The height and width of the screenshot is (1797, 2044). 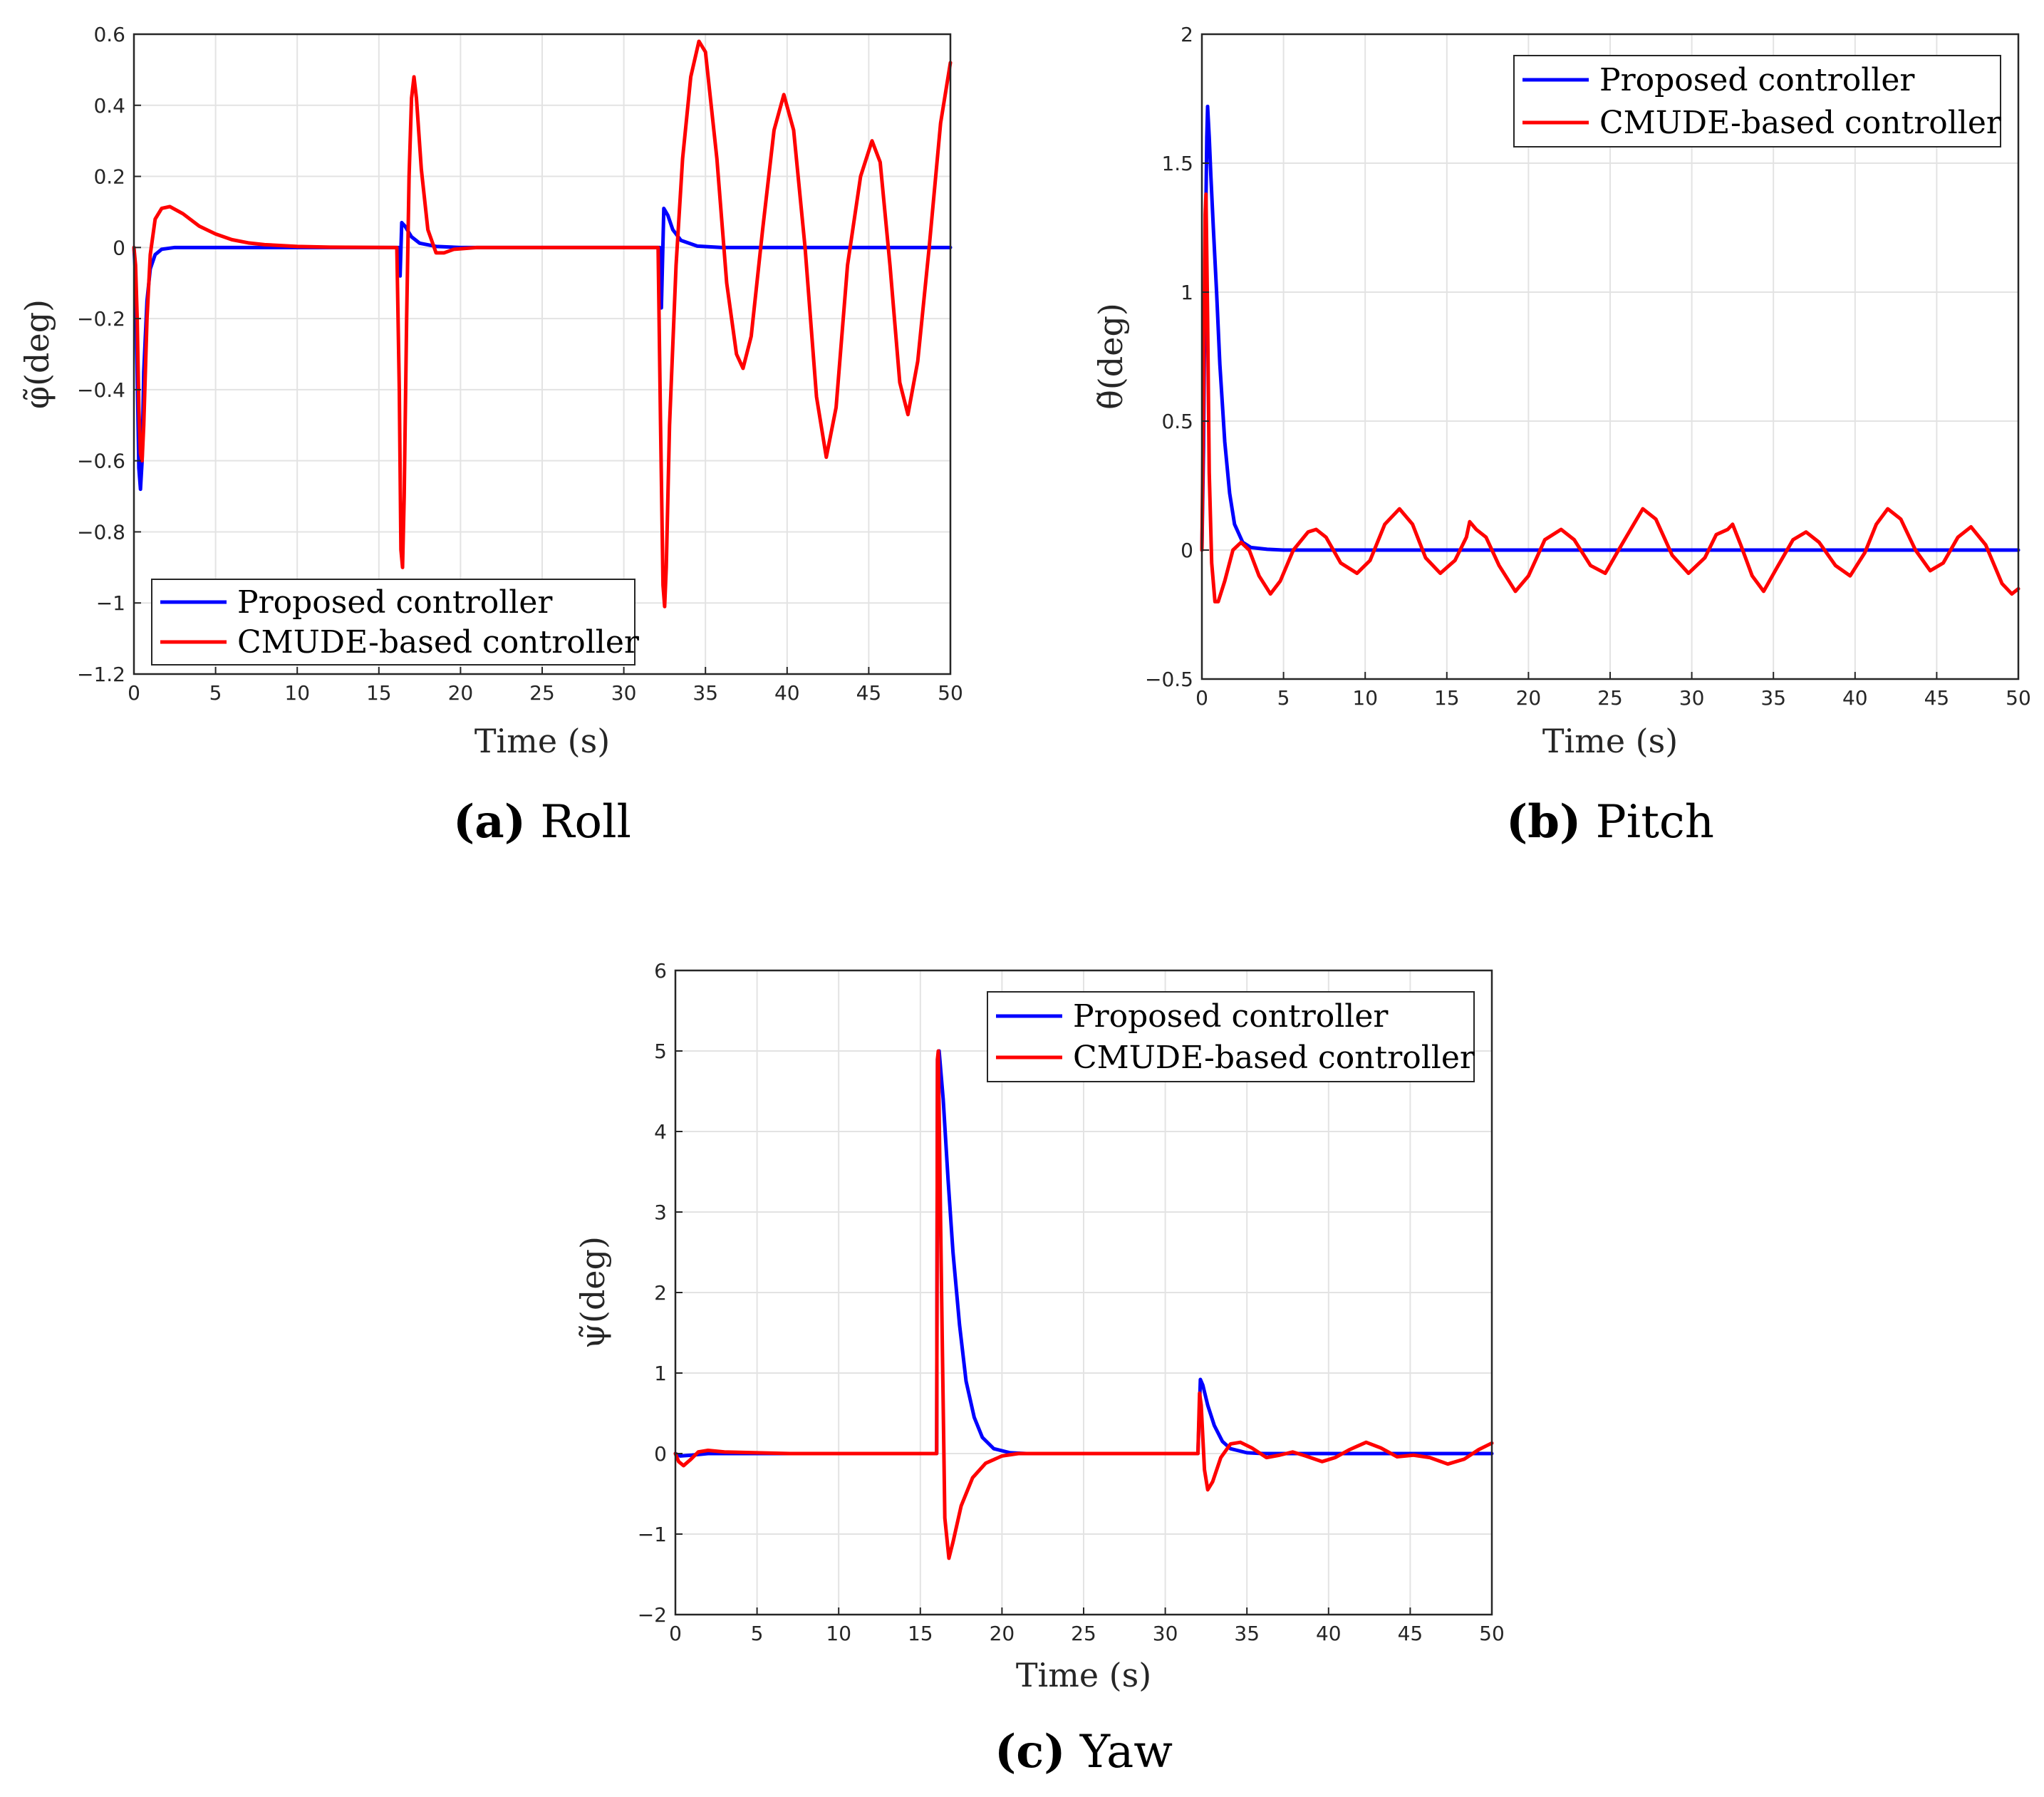 What do you see at coordinates (660, 1132) in the screenshot?
I see `y-tick-label: 4` at bounding box center [660, 1132].